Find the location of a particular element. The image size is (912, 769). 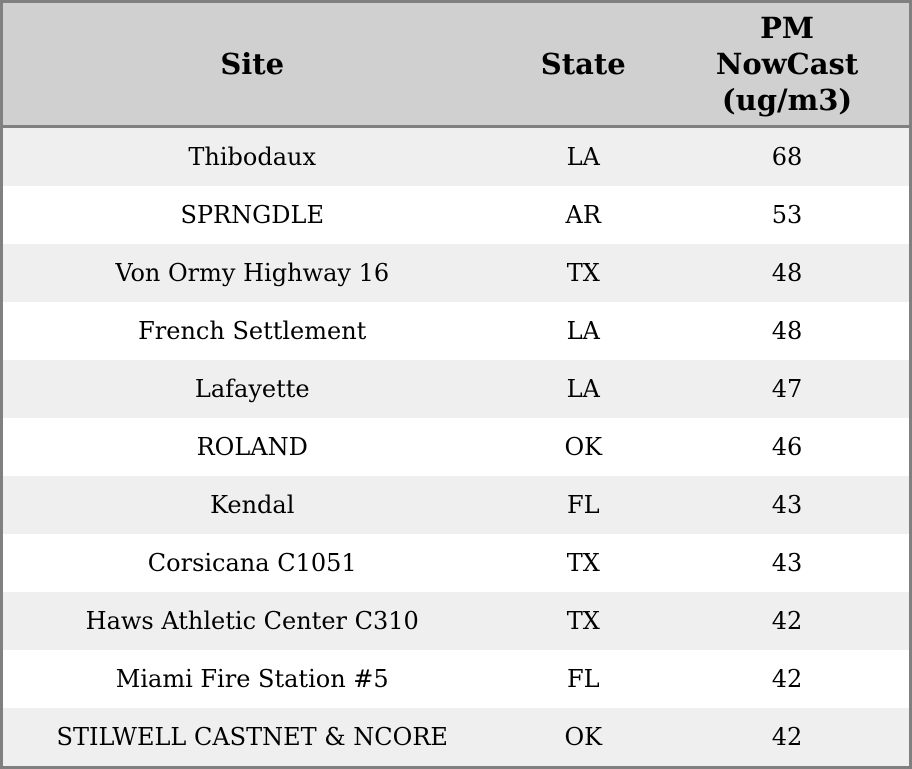

column-header-pm-nowcast-label: PM NowCast (ug/m3) is located at coordinates (787, 64).